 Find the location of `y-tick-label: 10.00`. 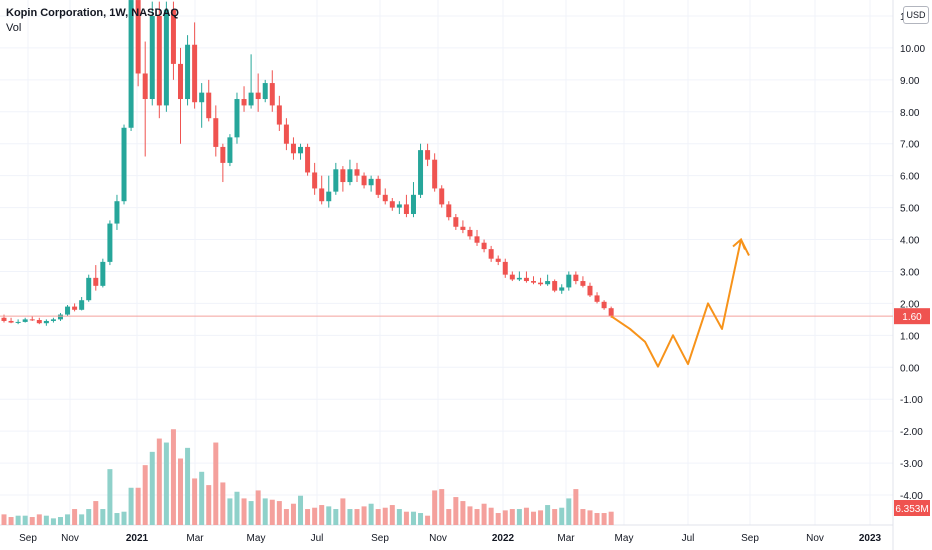

y-tick-label: 10.00 is located at coordinates (912, 49).